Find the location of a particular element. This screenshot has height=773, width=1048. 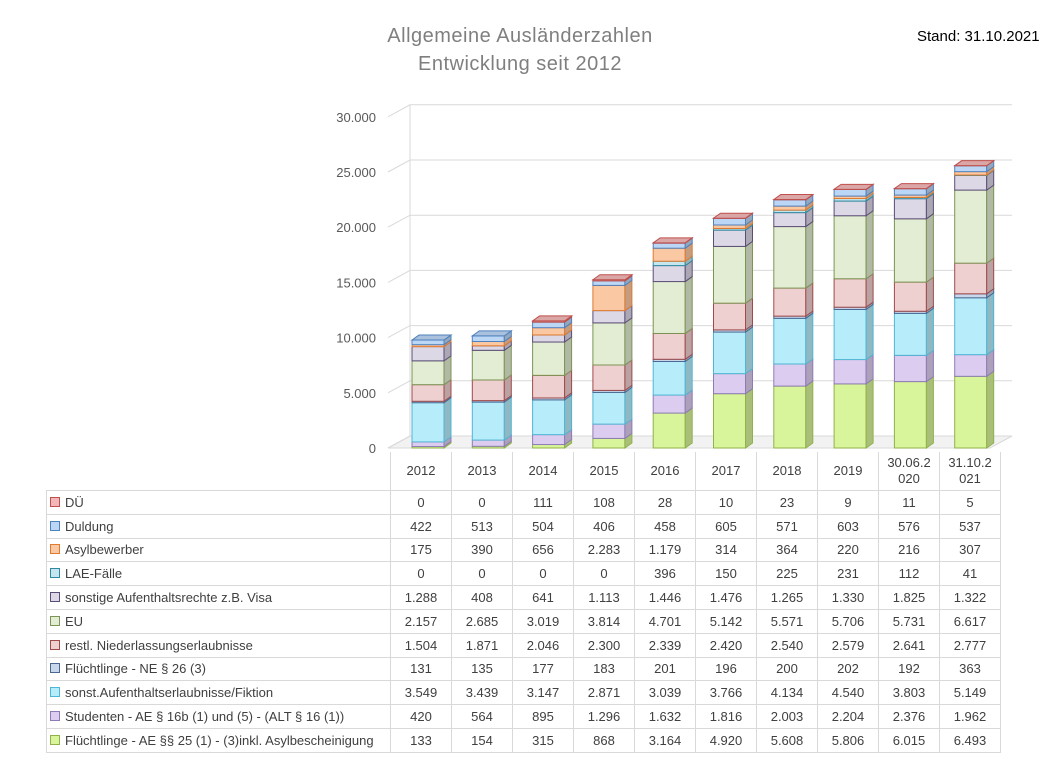

data-label: 200 is located at coordinates (787, 669).